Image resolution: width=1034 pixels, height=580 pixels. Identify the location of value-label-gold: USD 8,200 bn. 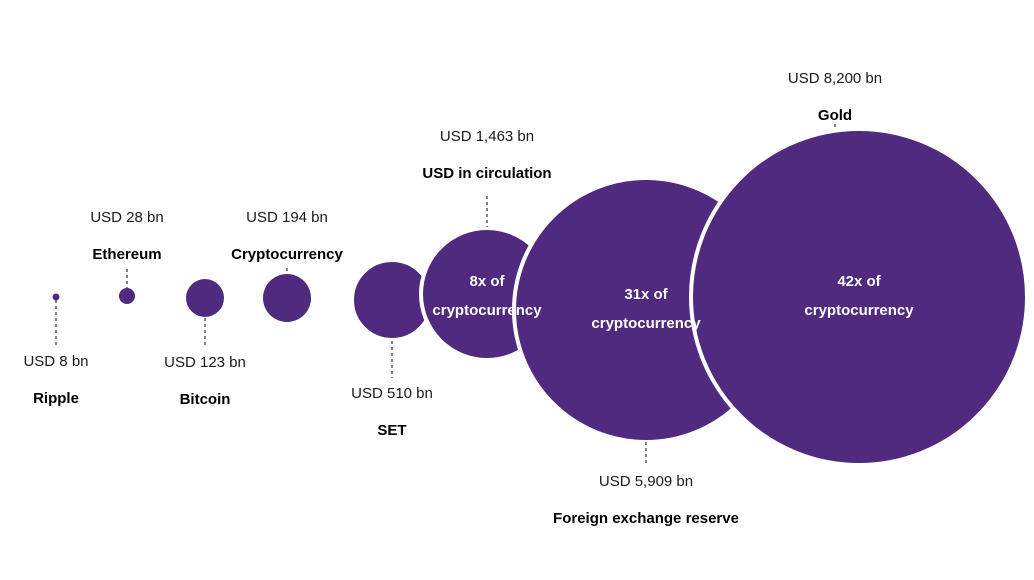
(835, 78).